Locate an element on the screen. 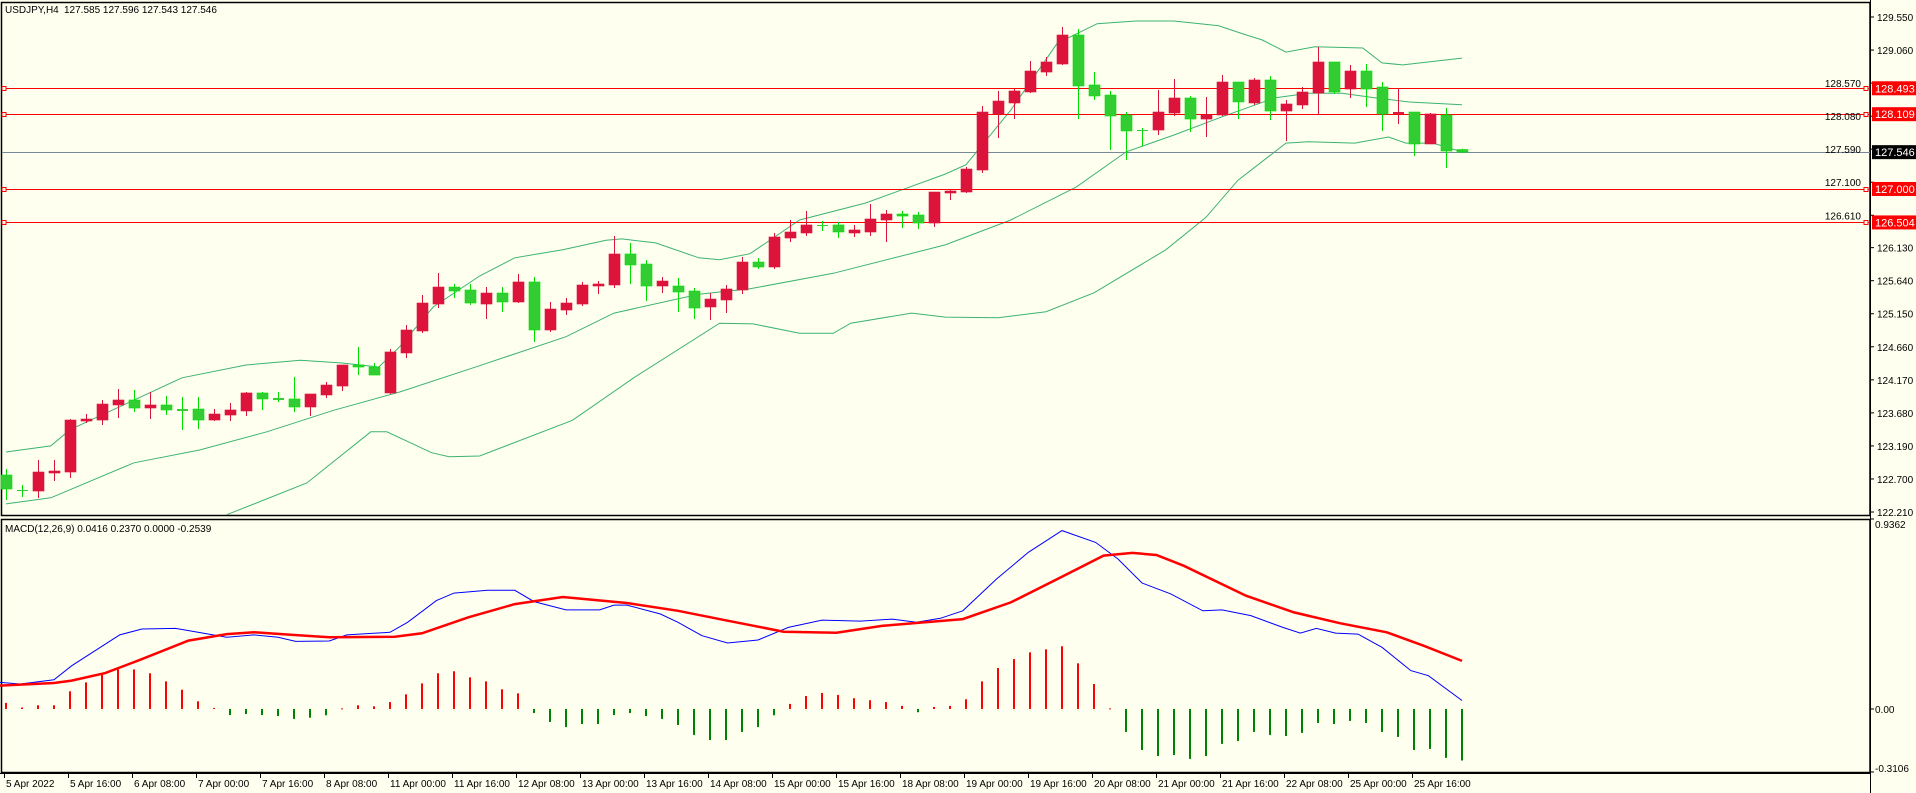 This screenshot has width=1916, height=793. price-tick-label: 126.130 is located at coordinates (1895, 249).